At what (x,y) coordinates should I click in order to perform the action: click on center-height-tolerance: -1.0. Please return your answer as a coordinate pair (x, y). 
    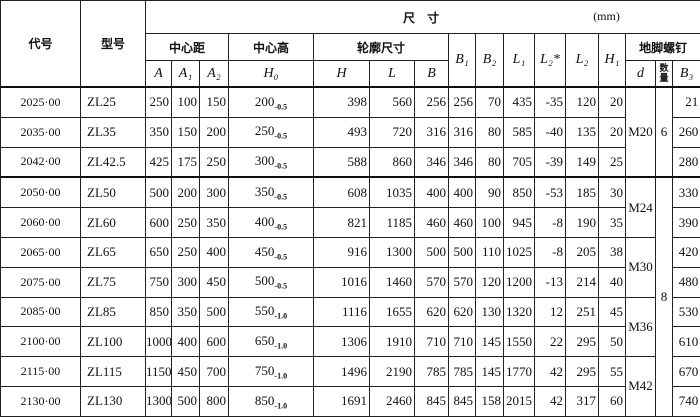
    Looking at the image, I should click on (280, 346).